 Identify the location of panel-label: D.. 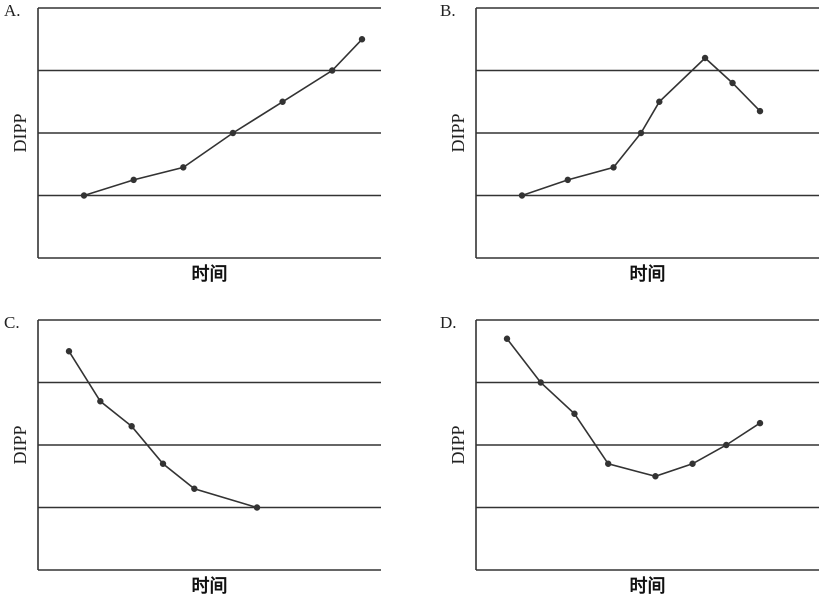
(448, 322).